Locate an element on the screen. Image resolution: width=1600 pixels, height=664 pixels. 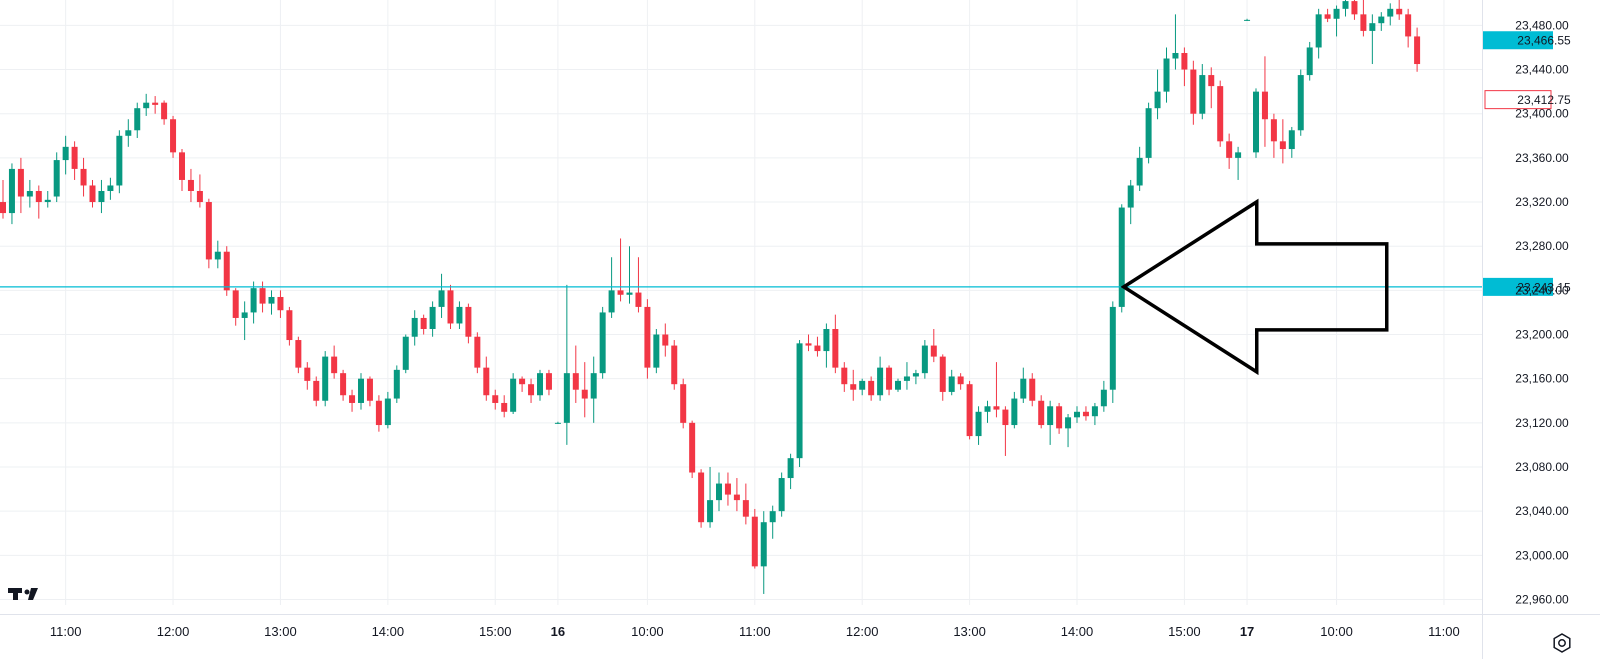
price-line: 23,243.15 is located at coordinates (785, 286).